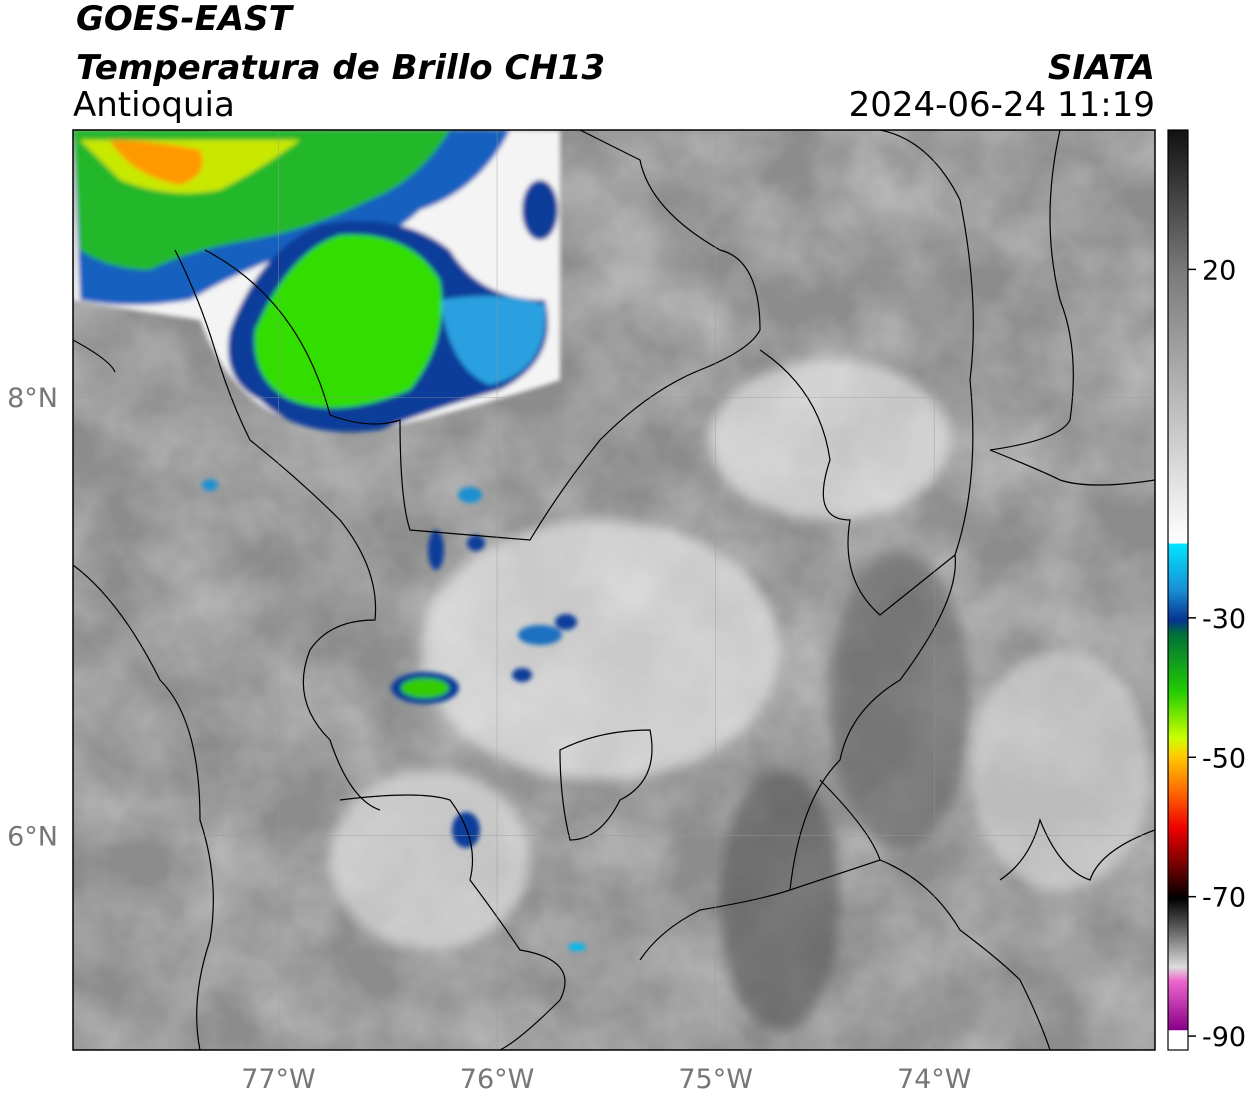 This screenshot has width=1252, height=1099. I want to click on source: SIATA, so click(1101, 68).